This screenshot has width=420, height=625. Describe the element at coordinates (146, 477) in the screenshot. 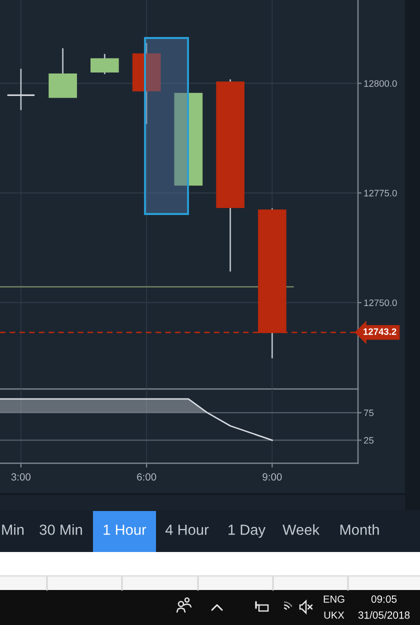

I see `x-tick-label: 6:00` at that location.